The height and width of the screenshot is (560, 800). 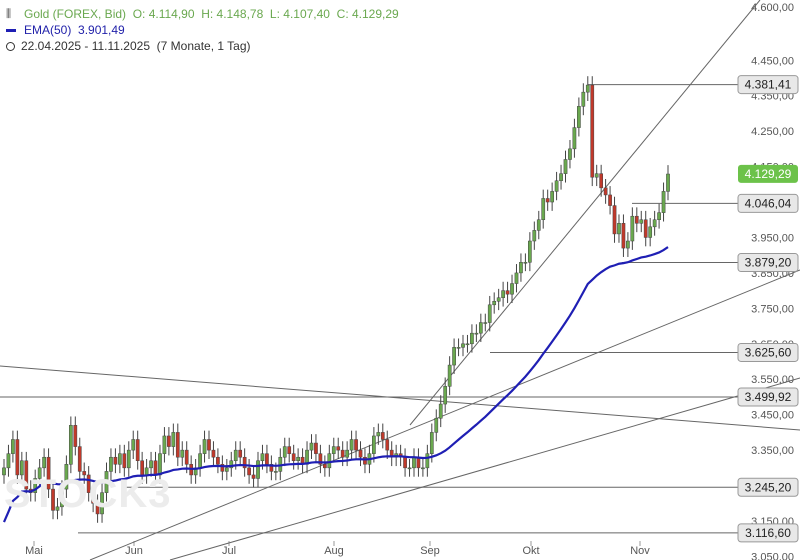 What do you see at coordinates (772, 238) in the screenshot?
I see `y-tick-label: 3.950,00` at bounding box center [772, 238].